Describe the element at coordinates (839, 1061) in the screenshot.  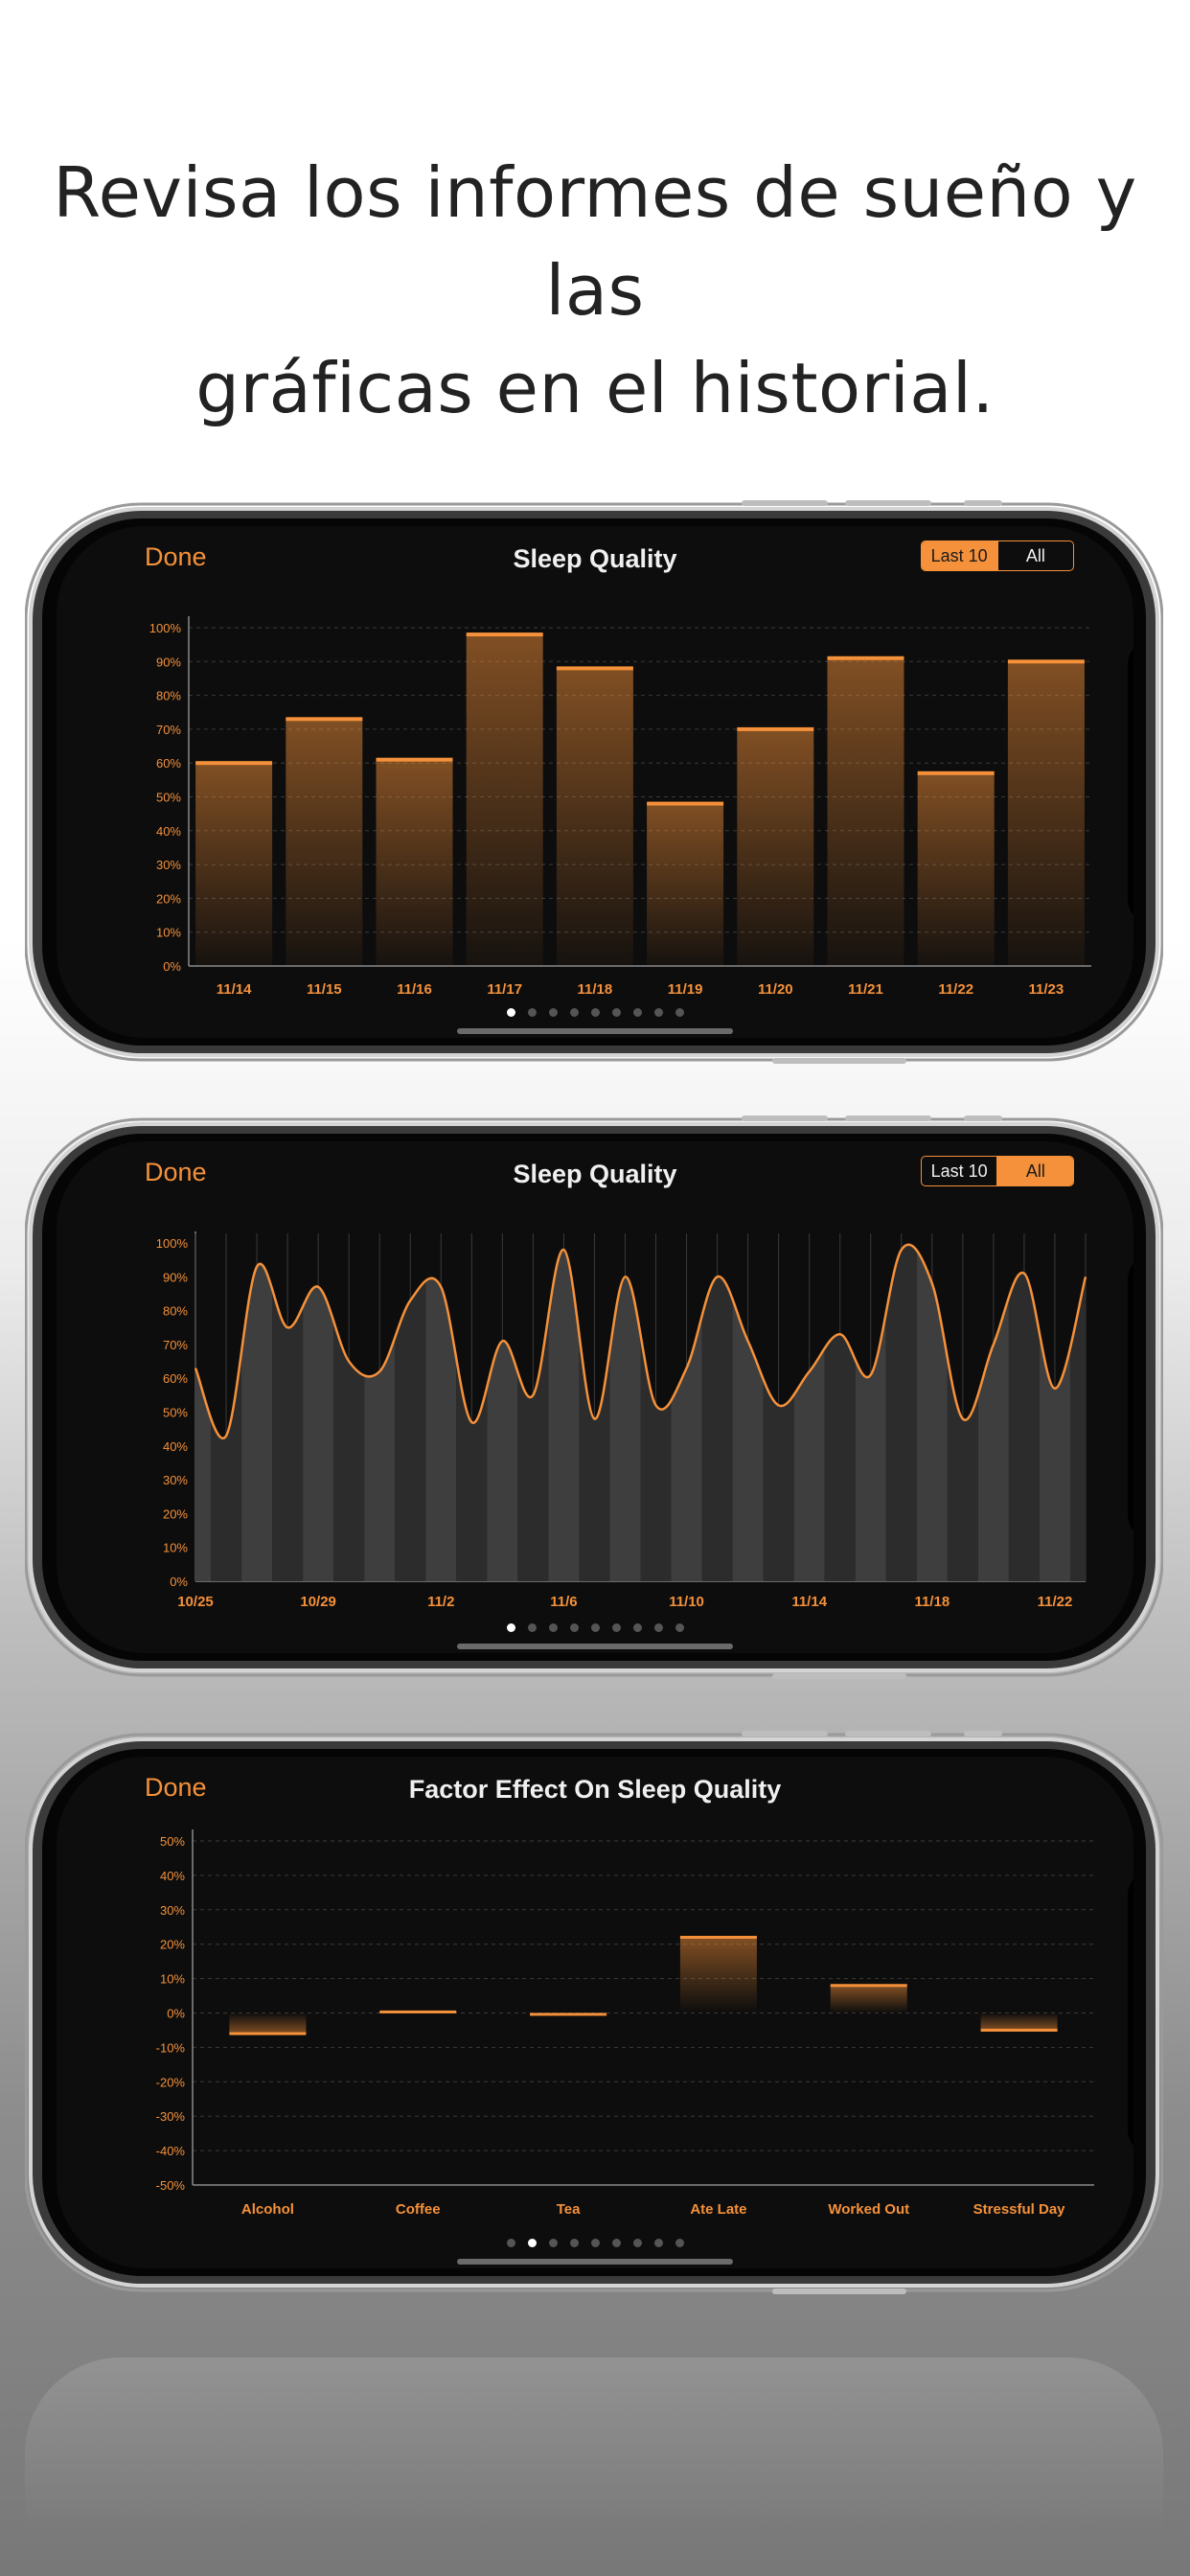
I see `side-button` at that location.